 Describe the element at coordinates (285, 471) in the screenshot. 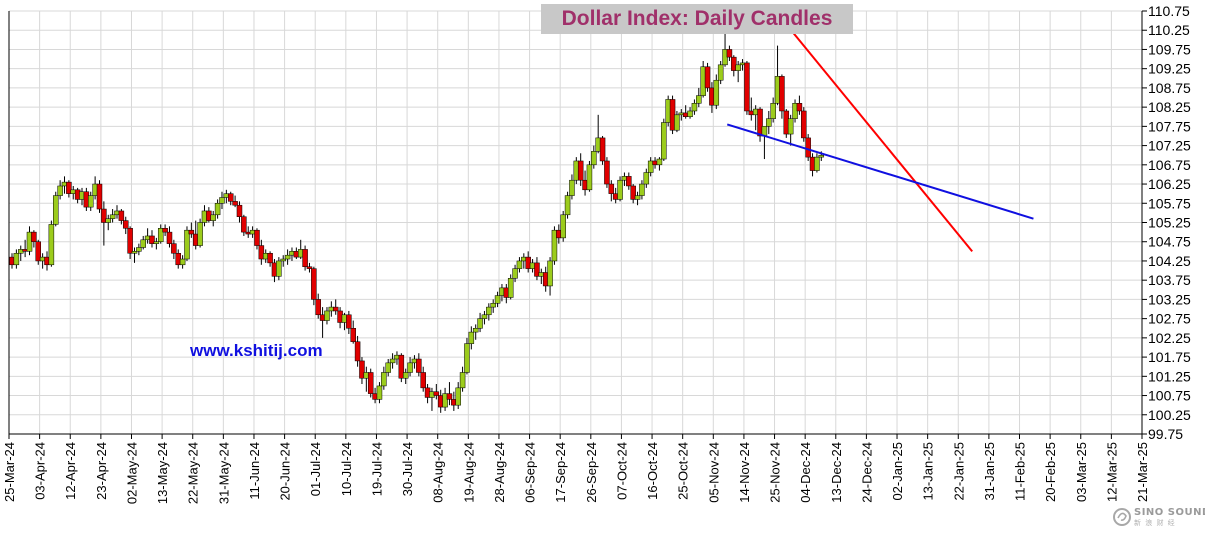

I see `x-tick-label: 20-Jun-24` at that location.